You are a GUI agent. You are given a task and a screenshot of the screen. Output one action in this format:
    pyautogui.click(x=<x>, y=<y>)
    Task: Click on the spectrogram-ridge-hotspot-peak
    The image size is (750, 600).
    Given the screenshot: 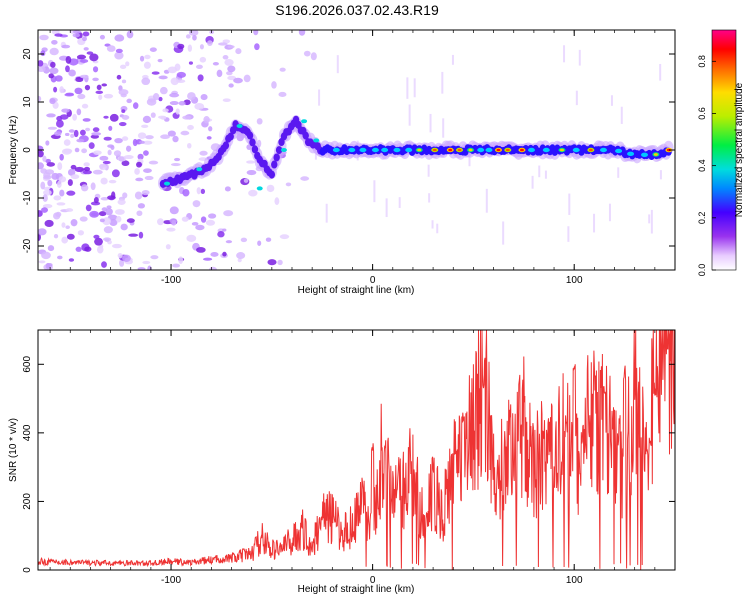 What is the action you would take?
    pyautogui.click(x=459, y=150)
    